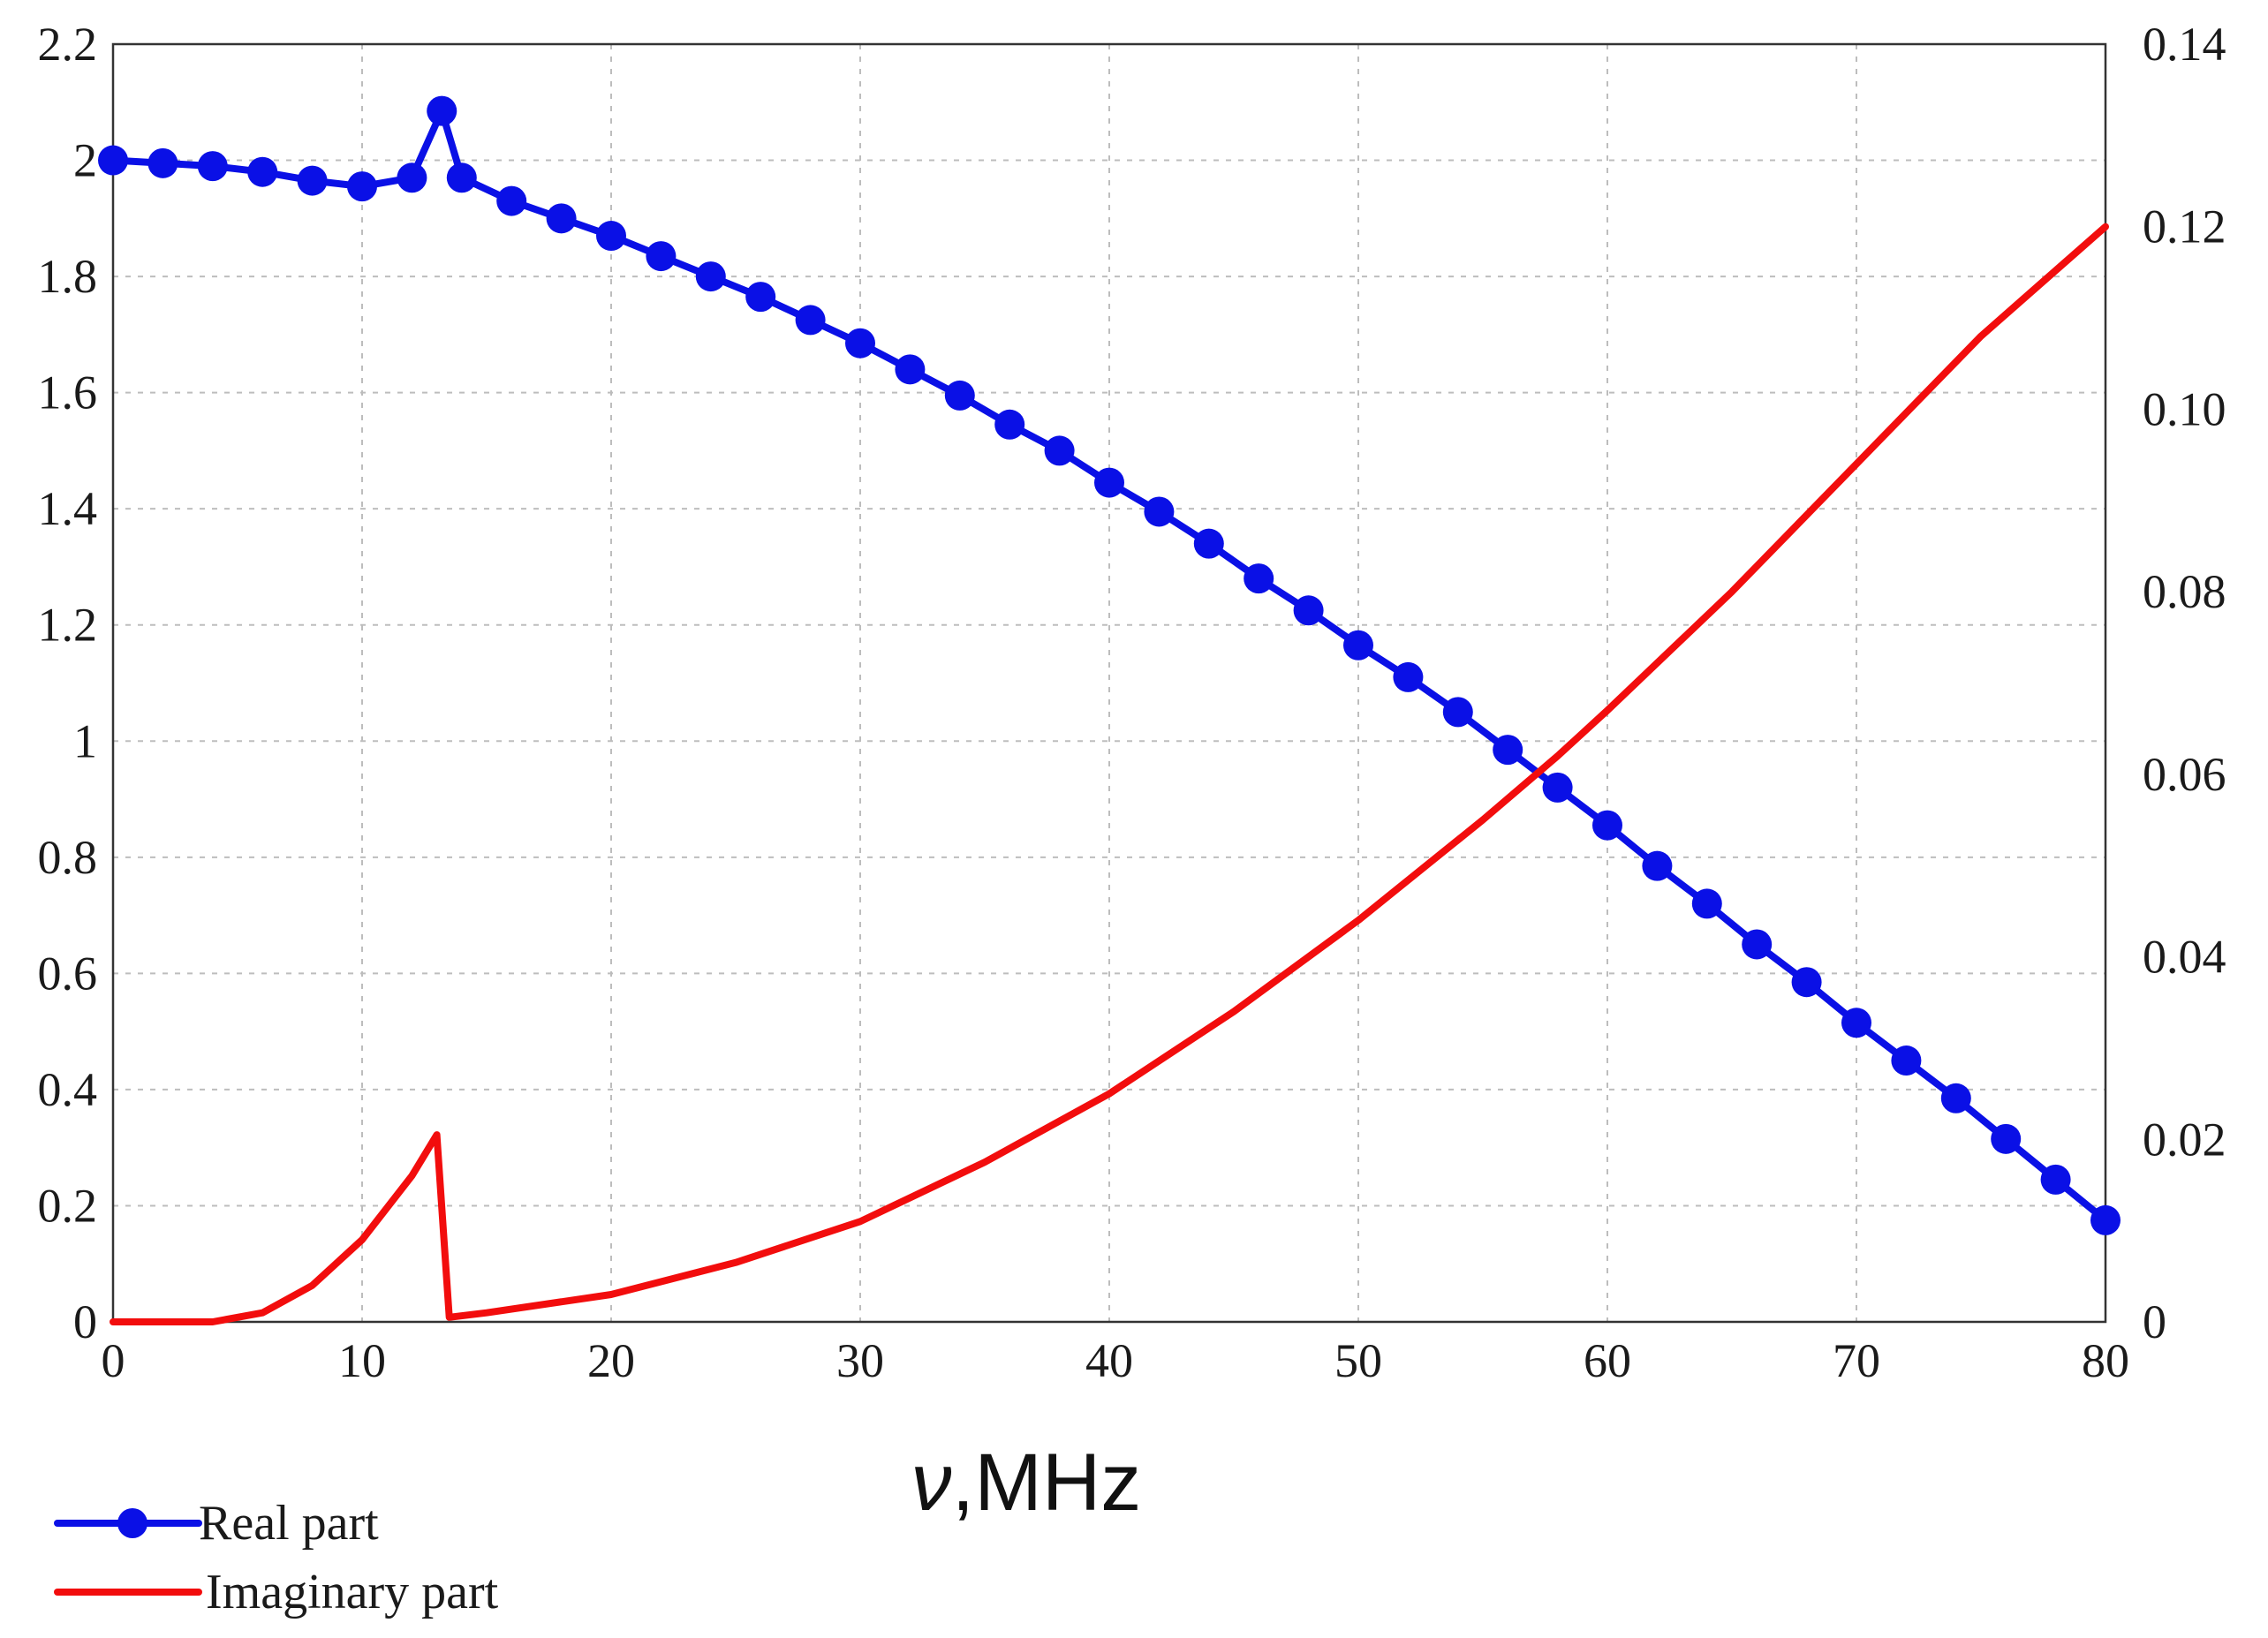 The image size is (2268, 1638). I want to click on legend-label-real-part: Real part, so click(289, 1523).